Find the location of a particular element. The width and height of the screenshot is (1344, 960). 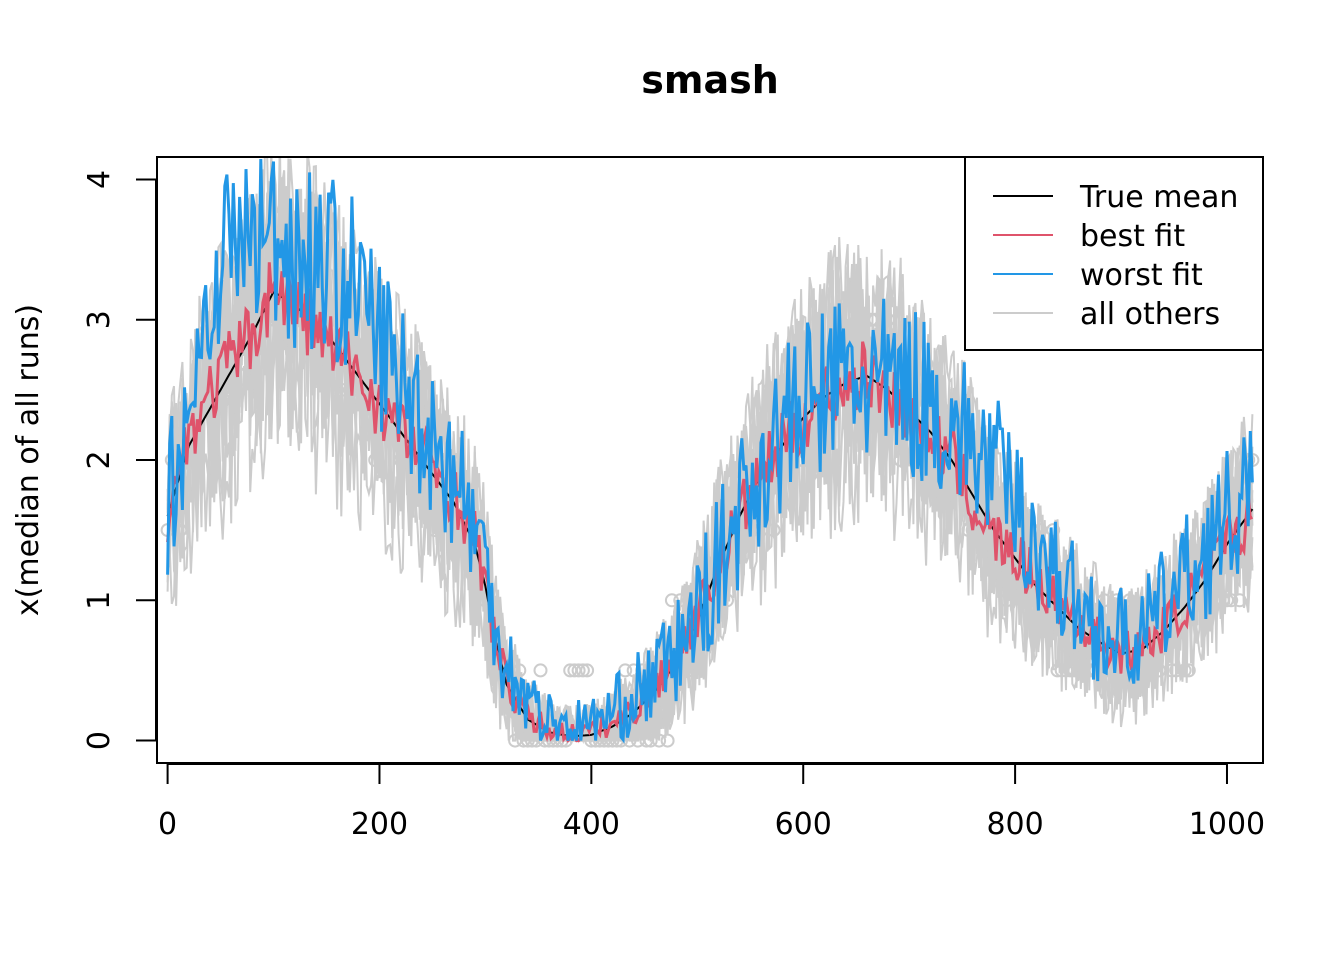

legend-label: worst fit is located at coordinates (1141, 275).